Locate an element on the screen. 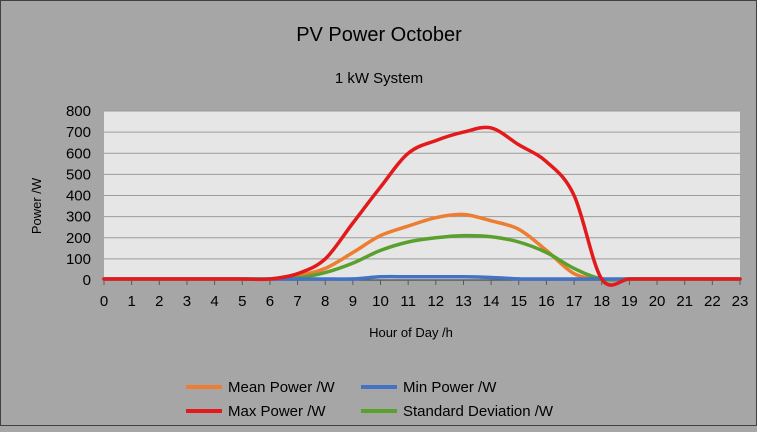 The width and height of the screenshot is (757, 432). y-axis-title: Power /W is located at coordinates (36, 205).